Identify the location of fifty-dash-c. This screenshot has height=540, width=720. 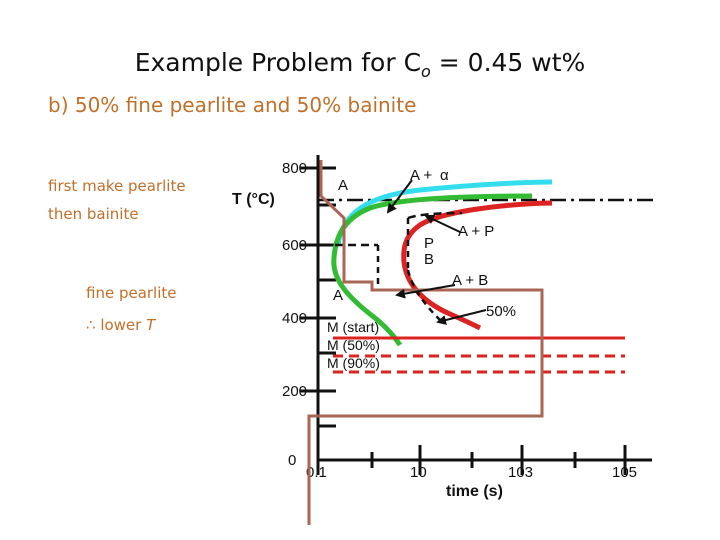
(435, 215).